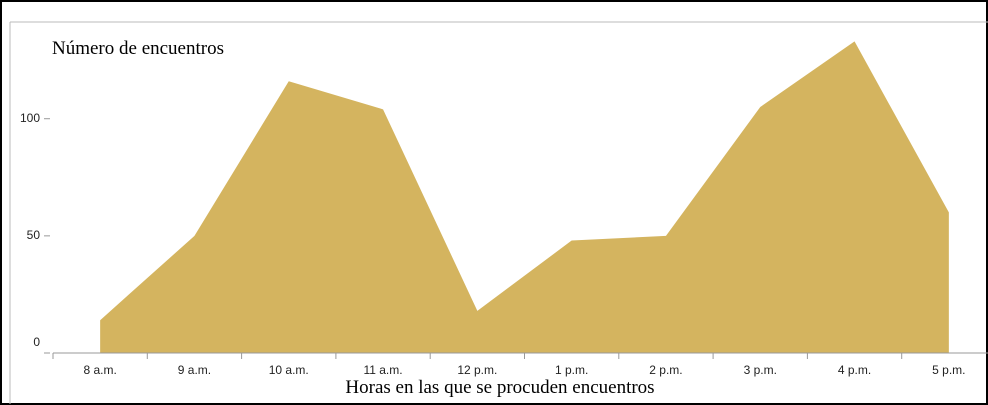  I want to click on x-axis-label: Horas en las que se procuden encuentros, so click(499, 387).